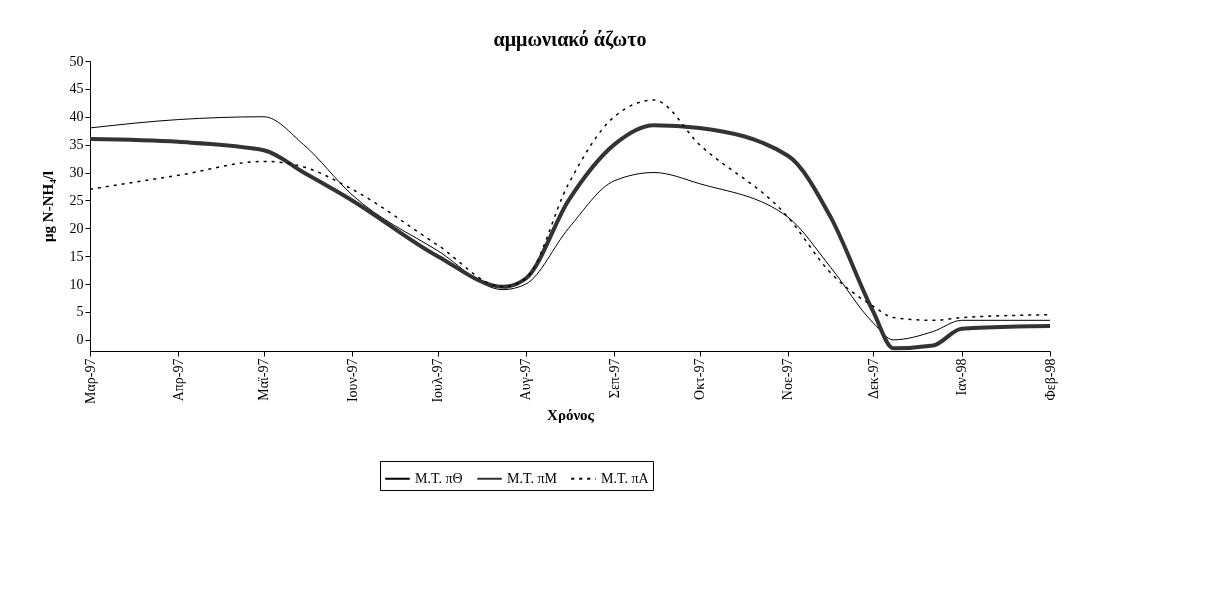 The image size is (1226, 599). What do you see at coordinates (571, 414) in the screenshot?
I see `x-axis-title: Χρόνος` at bounding box center [571, 414].